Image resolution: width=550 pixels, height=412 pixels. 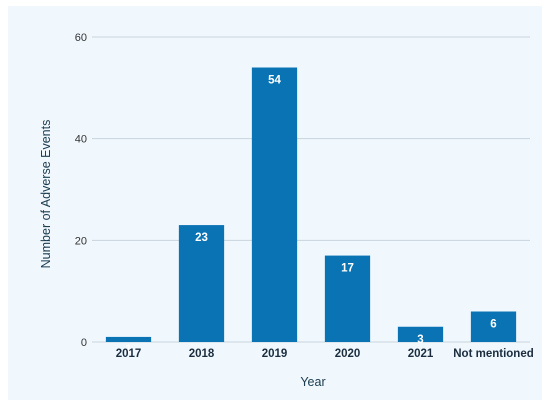 What do you see at coordinates (275, 354) in the screenshot?
I see `x-tick-label: 2019` at bounding box center [275, 354].